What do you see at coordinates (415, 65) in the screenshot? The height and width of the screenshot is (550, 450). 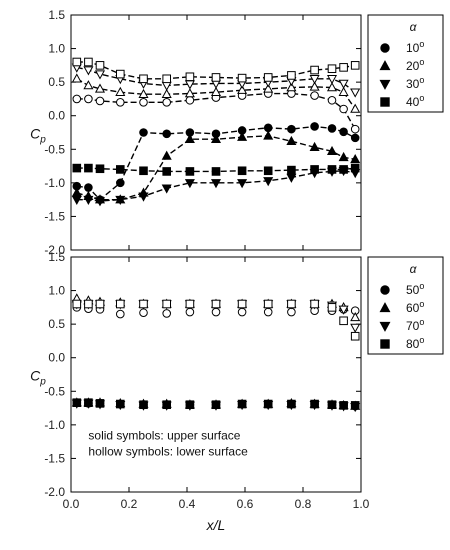 I see `legend-label: 20o` at bounding box center [415, 65].